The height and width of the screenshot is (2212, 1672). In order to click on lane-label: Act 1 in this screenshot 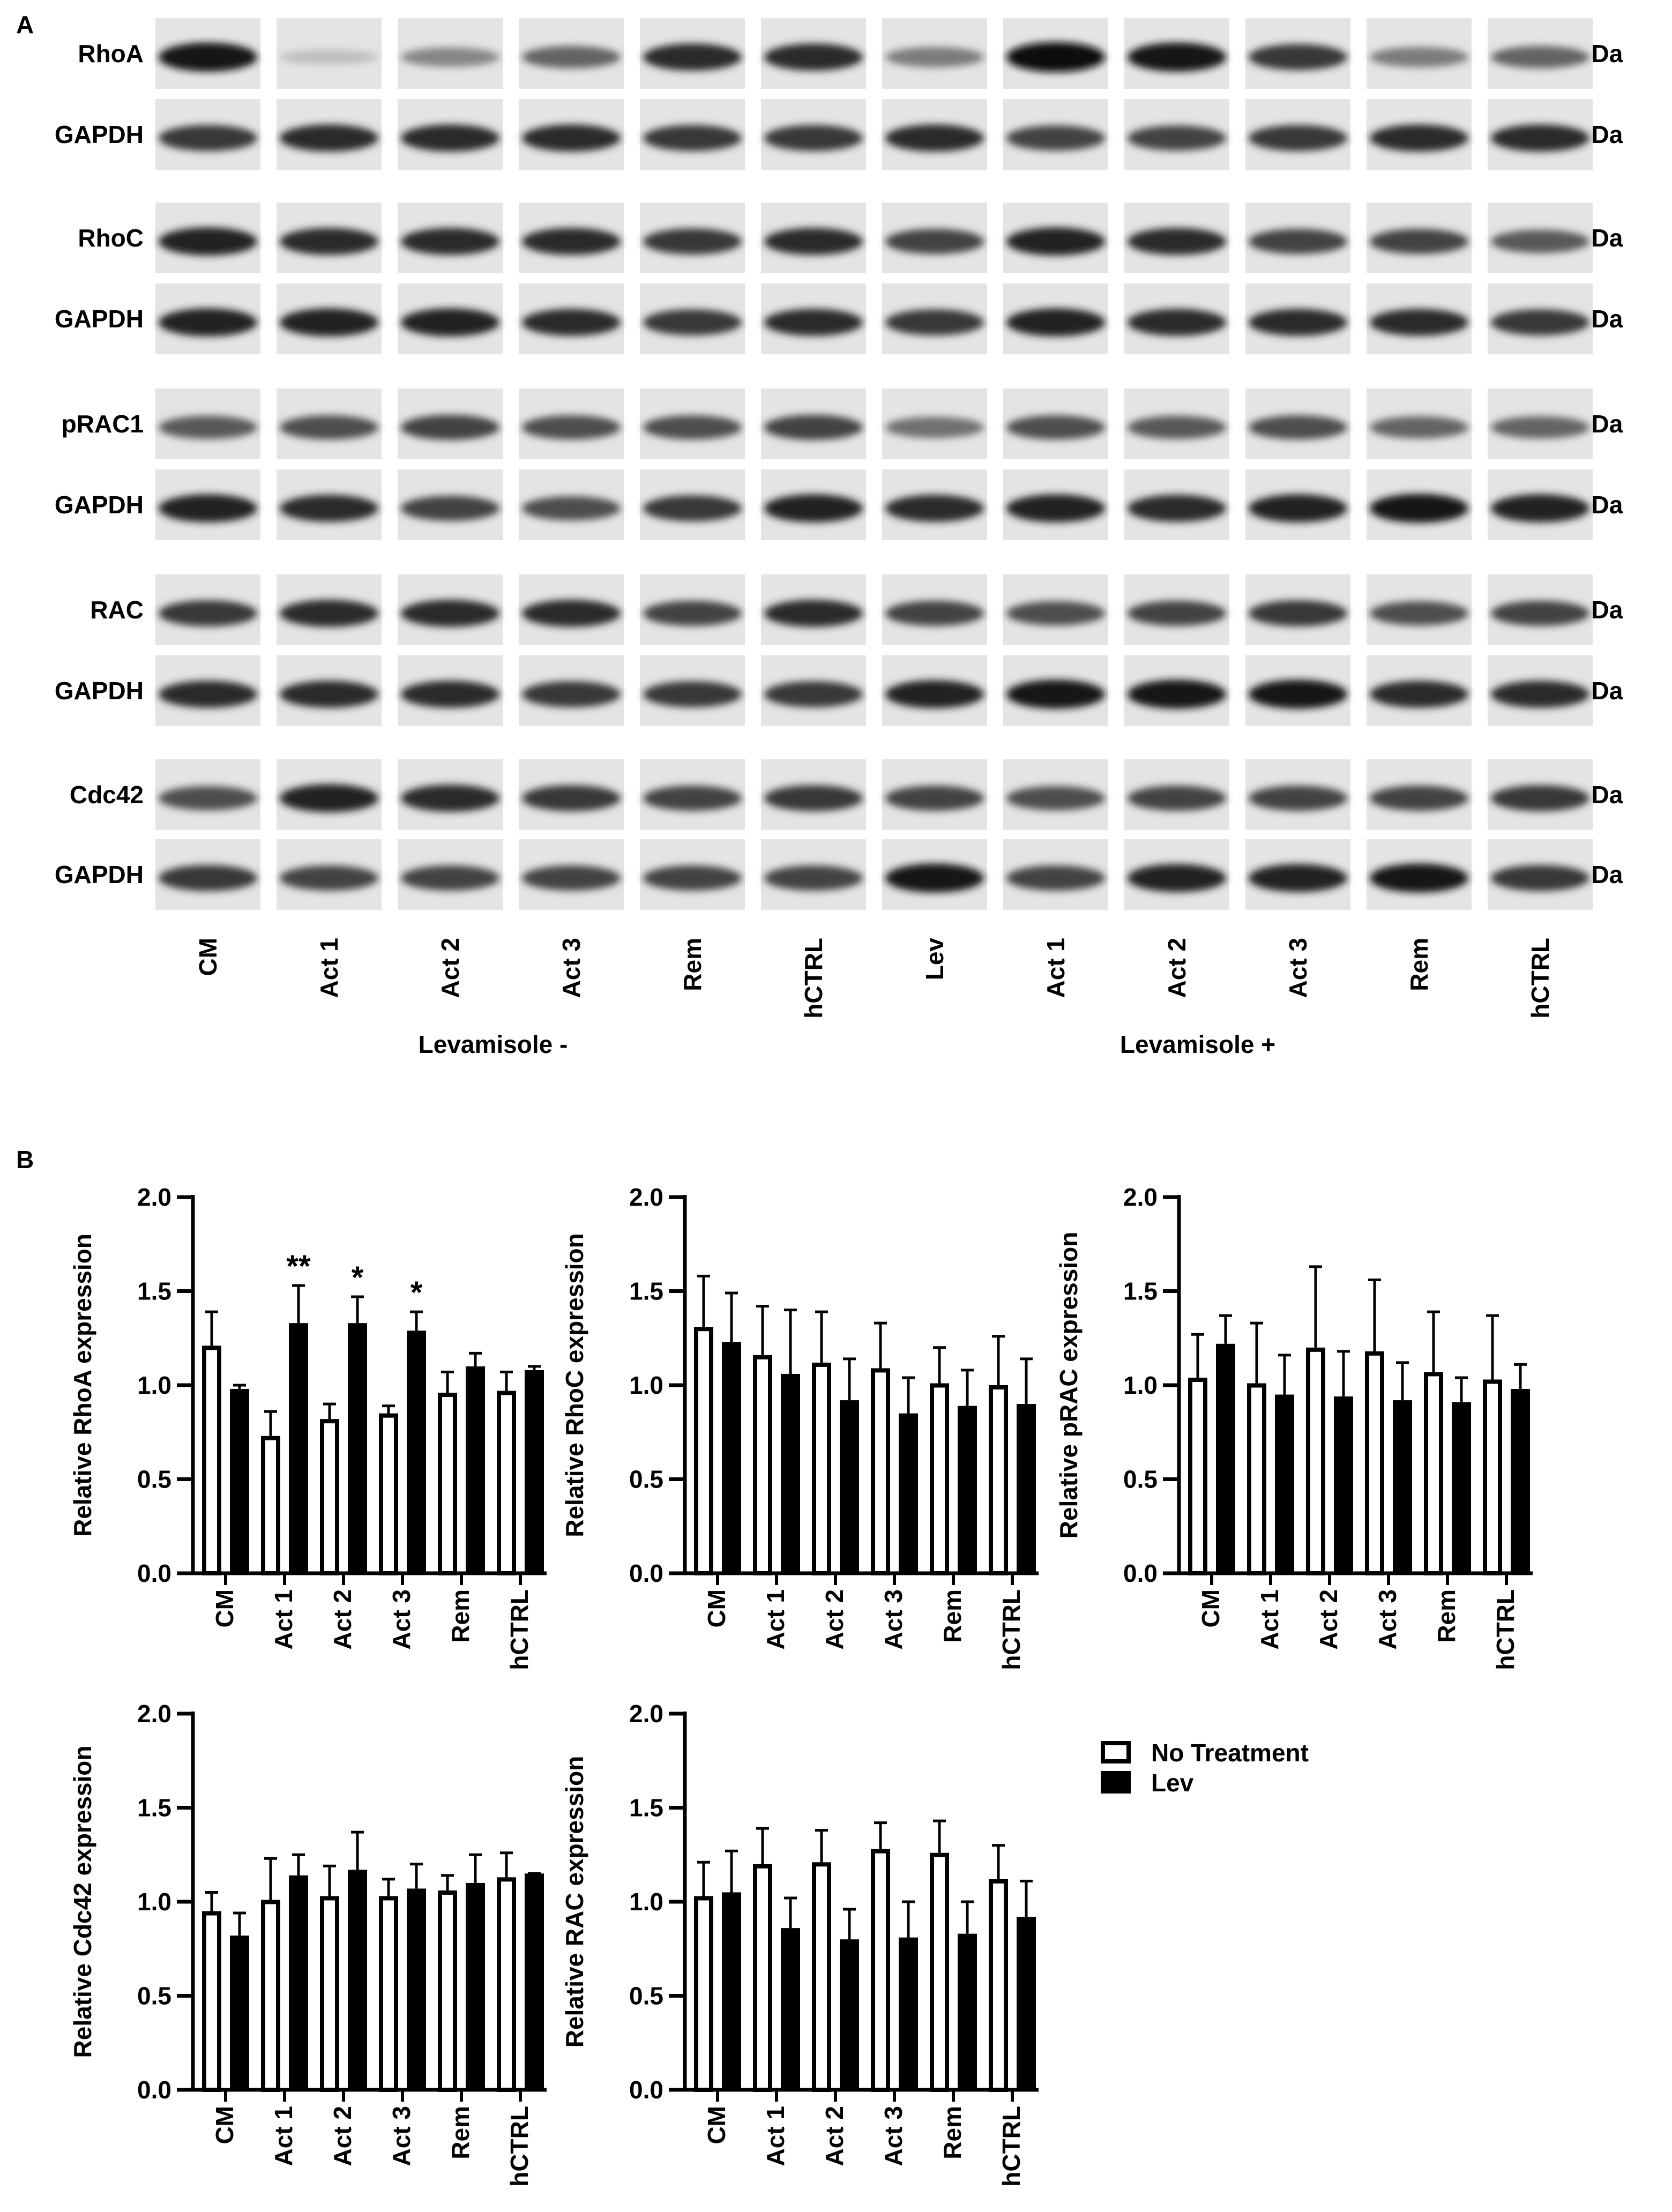, I will do `click(329, 968)`.